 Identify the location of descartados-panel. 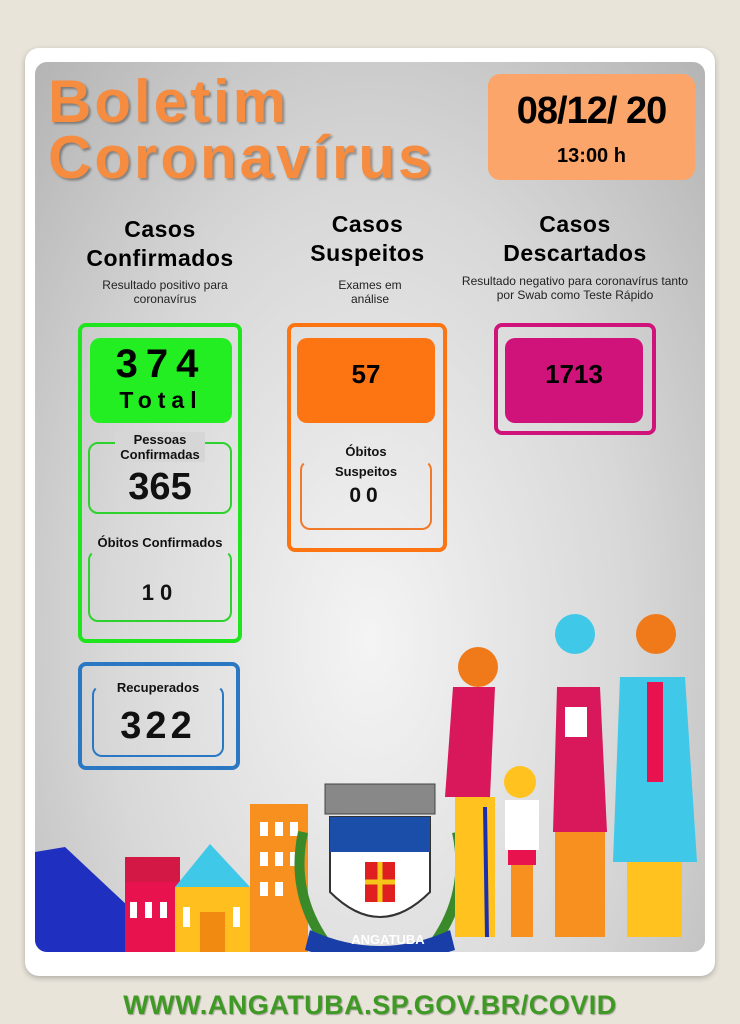
(575, 379).